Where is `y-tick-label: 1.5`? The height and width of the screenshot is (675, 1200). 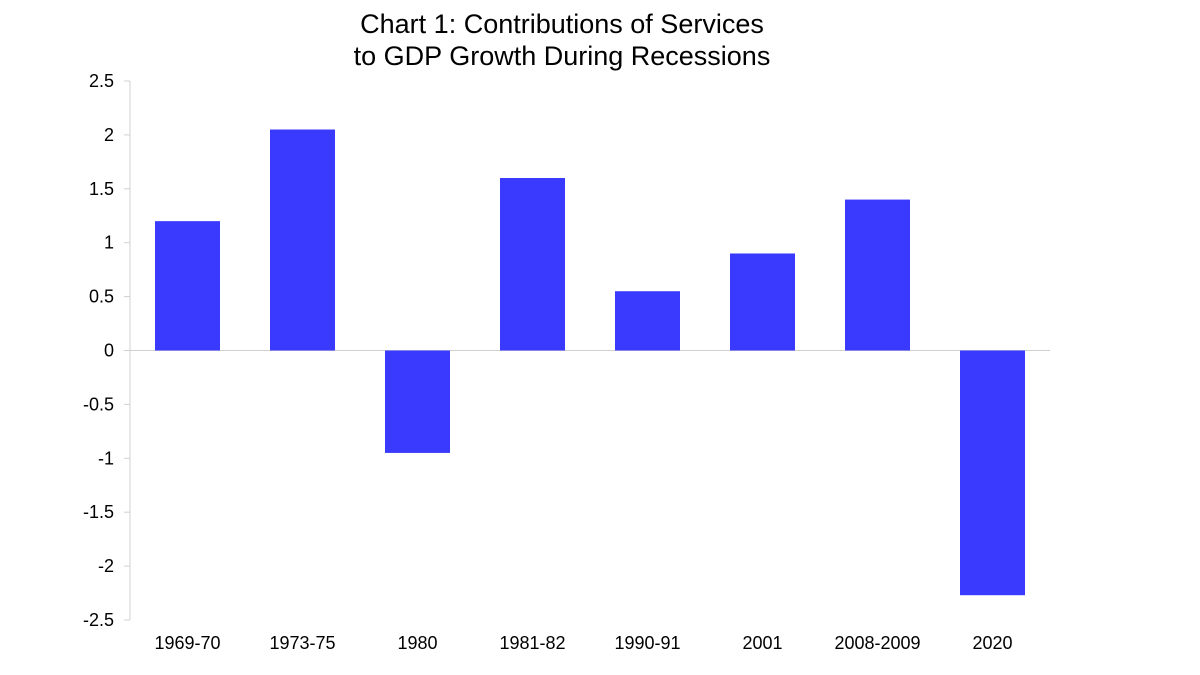 y-tick-label: 1.5 is located at coordinates (101, 189).